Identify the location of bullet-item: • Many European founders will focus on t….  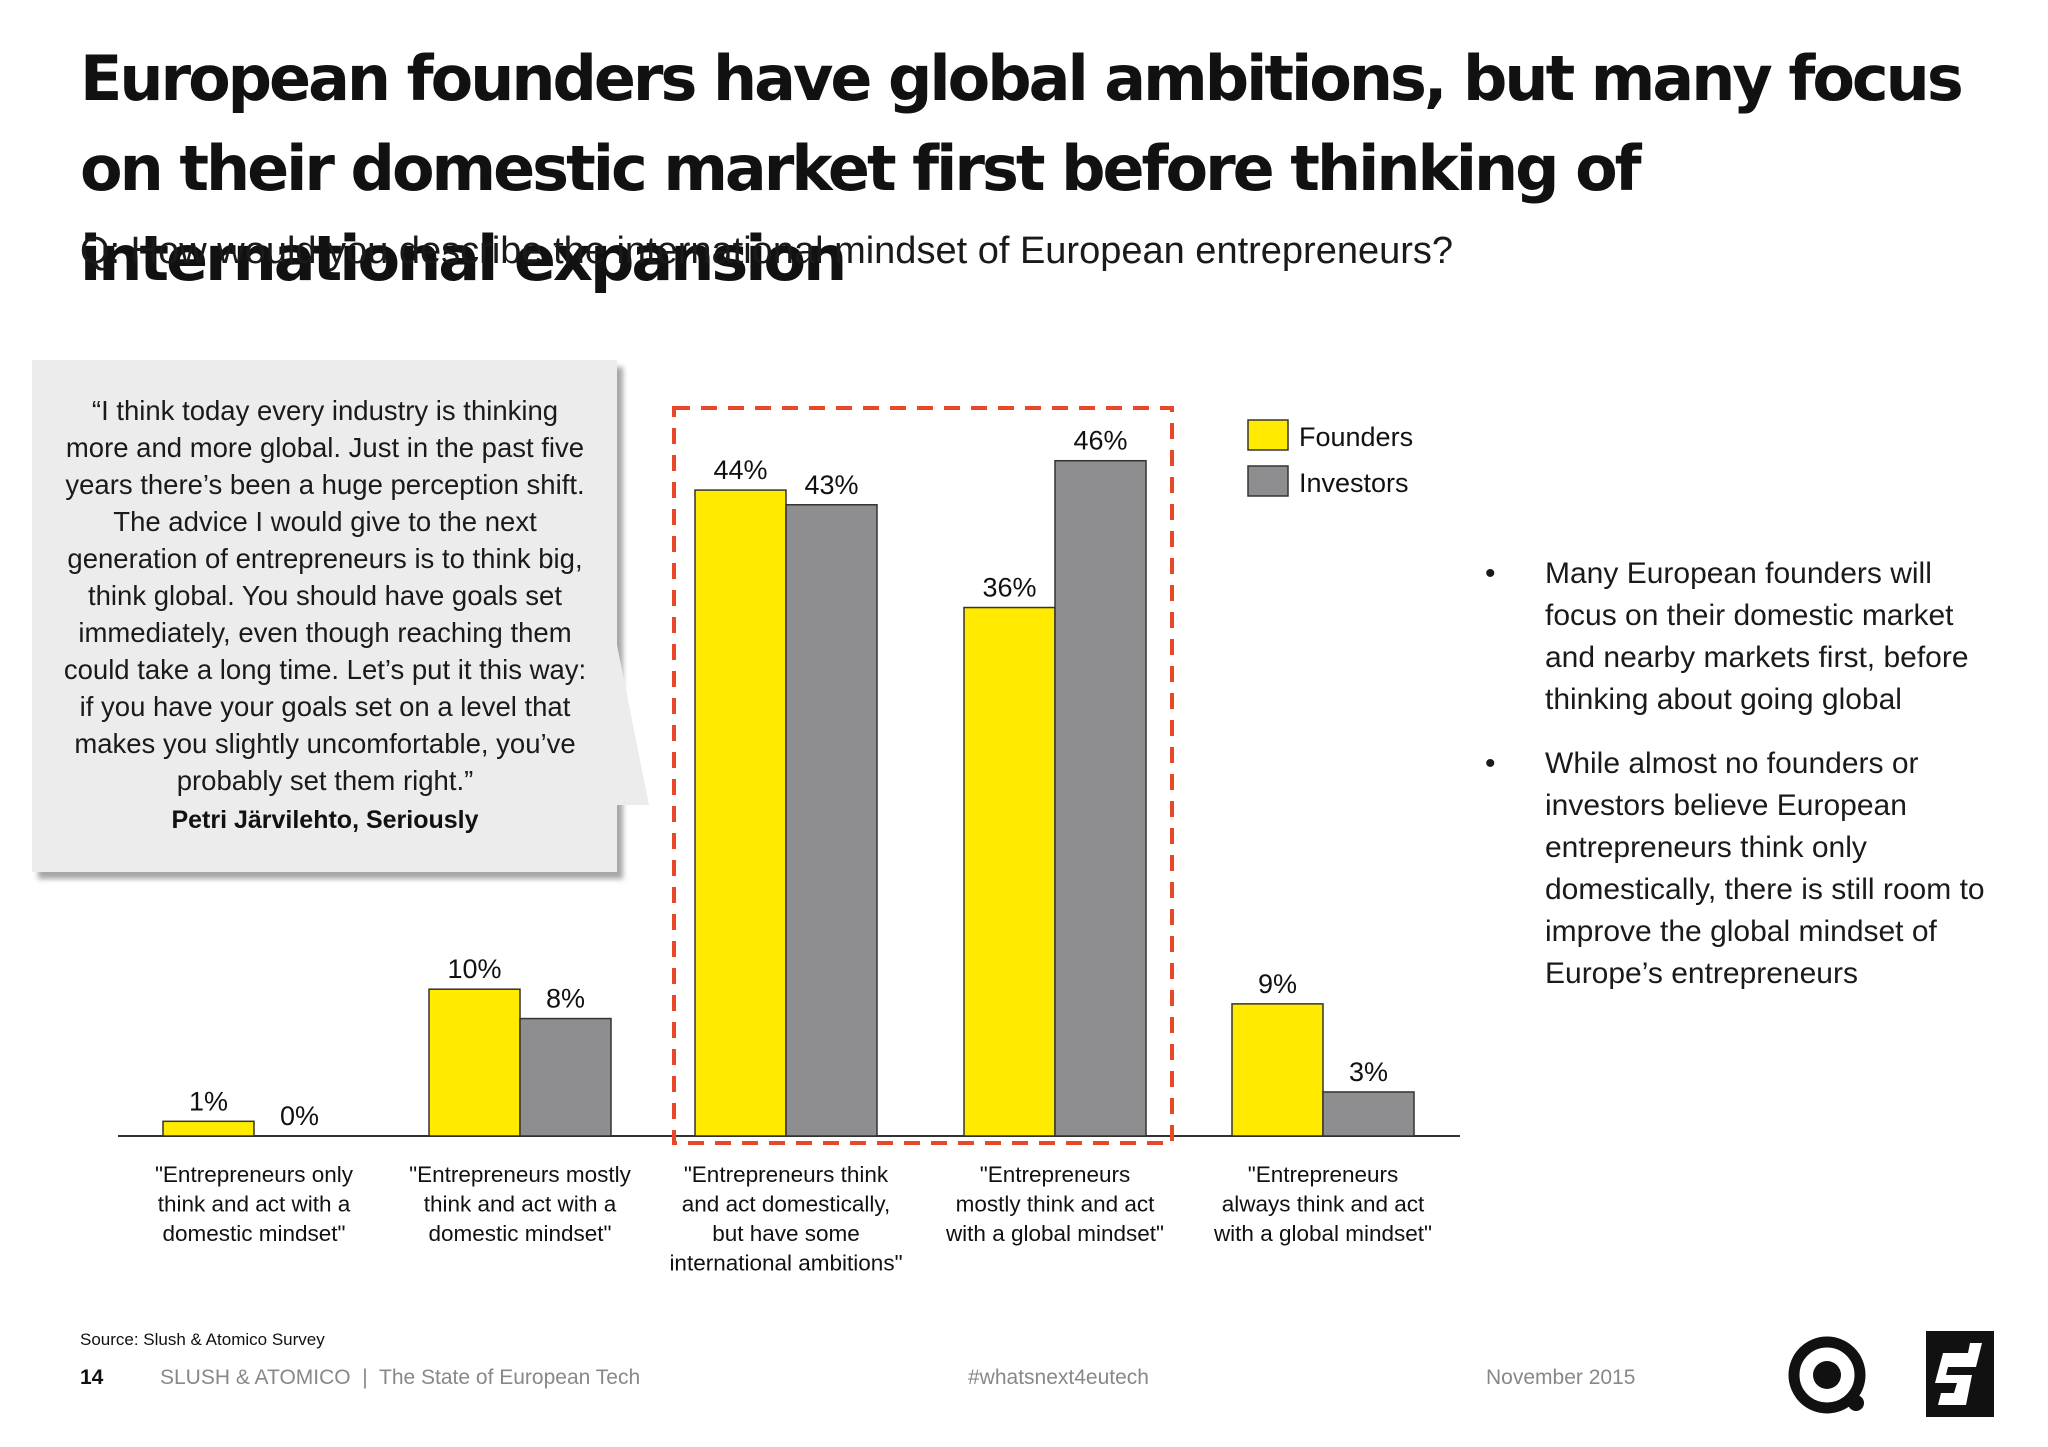
(1745, 637).